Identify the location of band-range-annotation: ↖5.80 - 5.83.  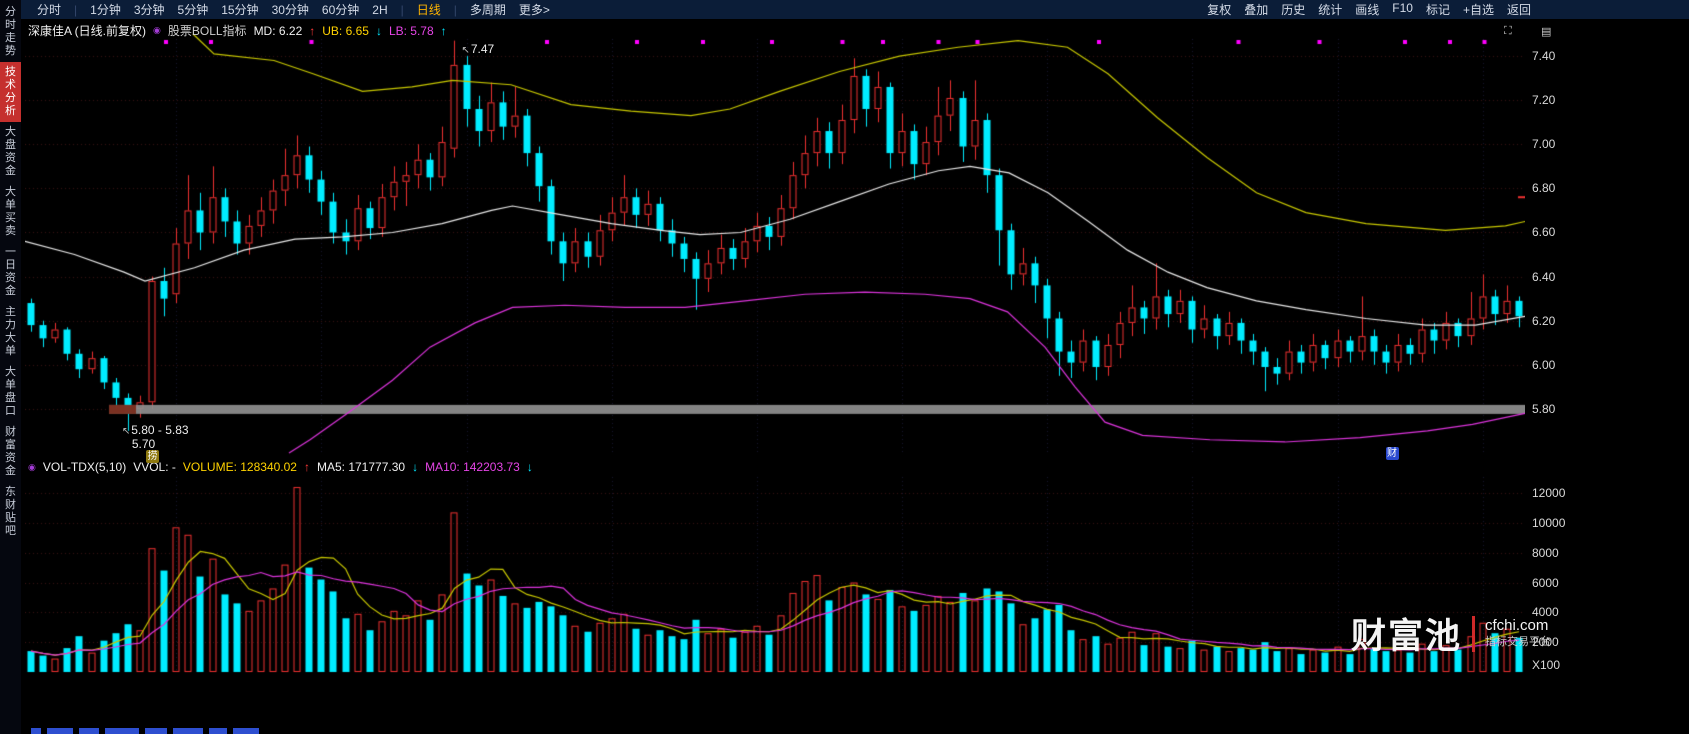
(155, 430).